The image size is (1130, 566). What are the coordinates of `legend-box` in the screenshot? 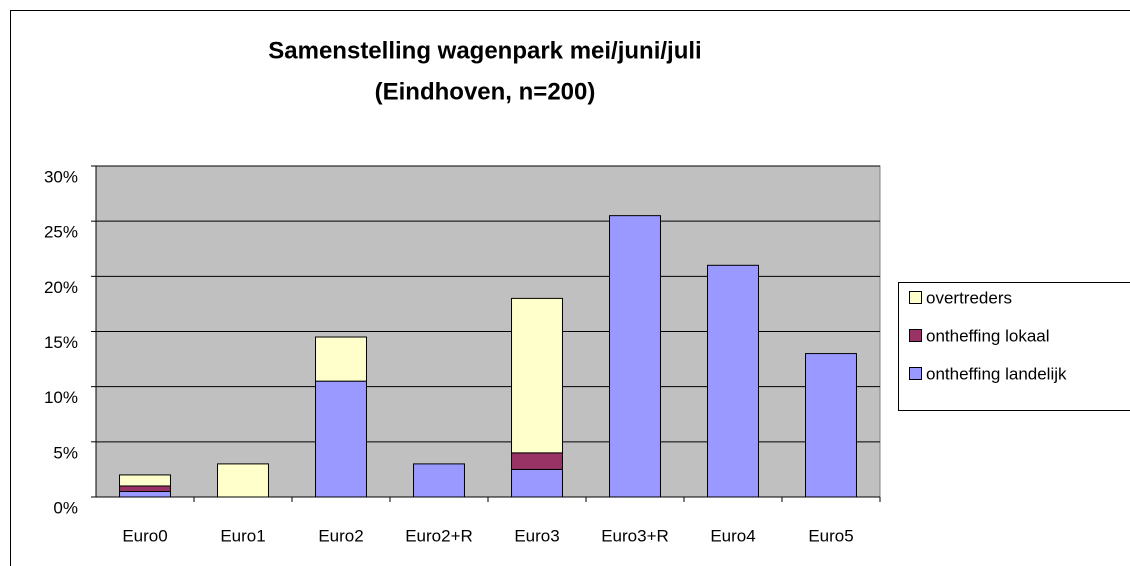 It's located at (1014, 346).